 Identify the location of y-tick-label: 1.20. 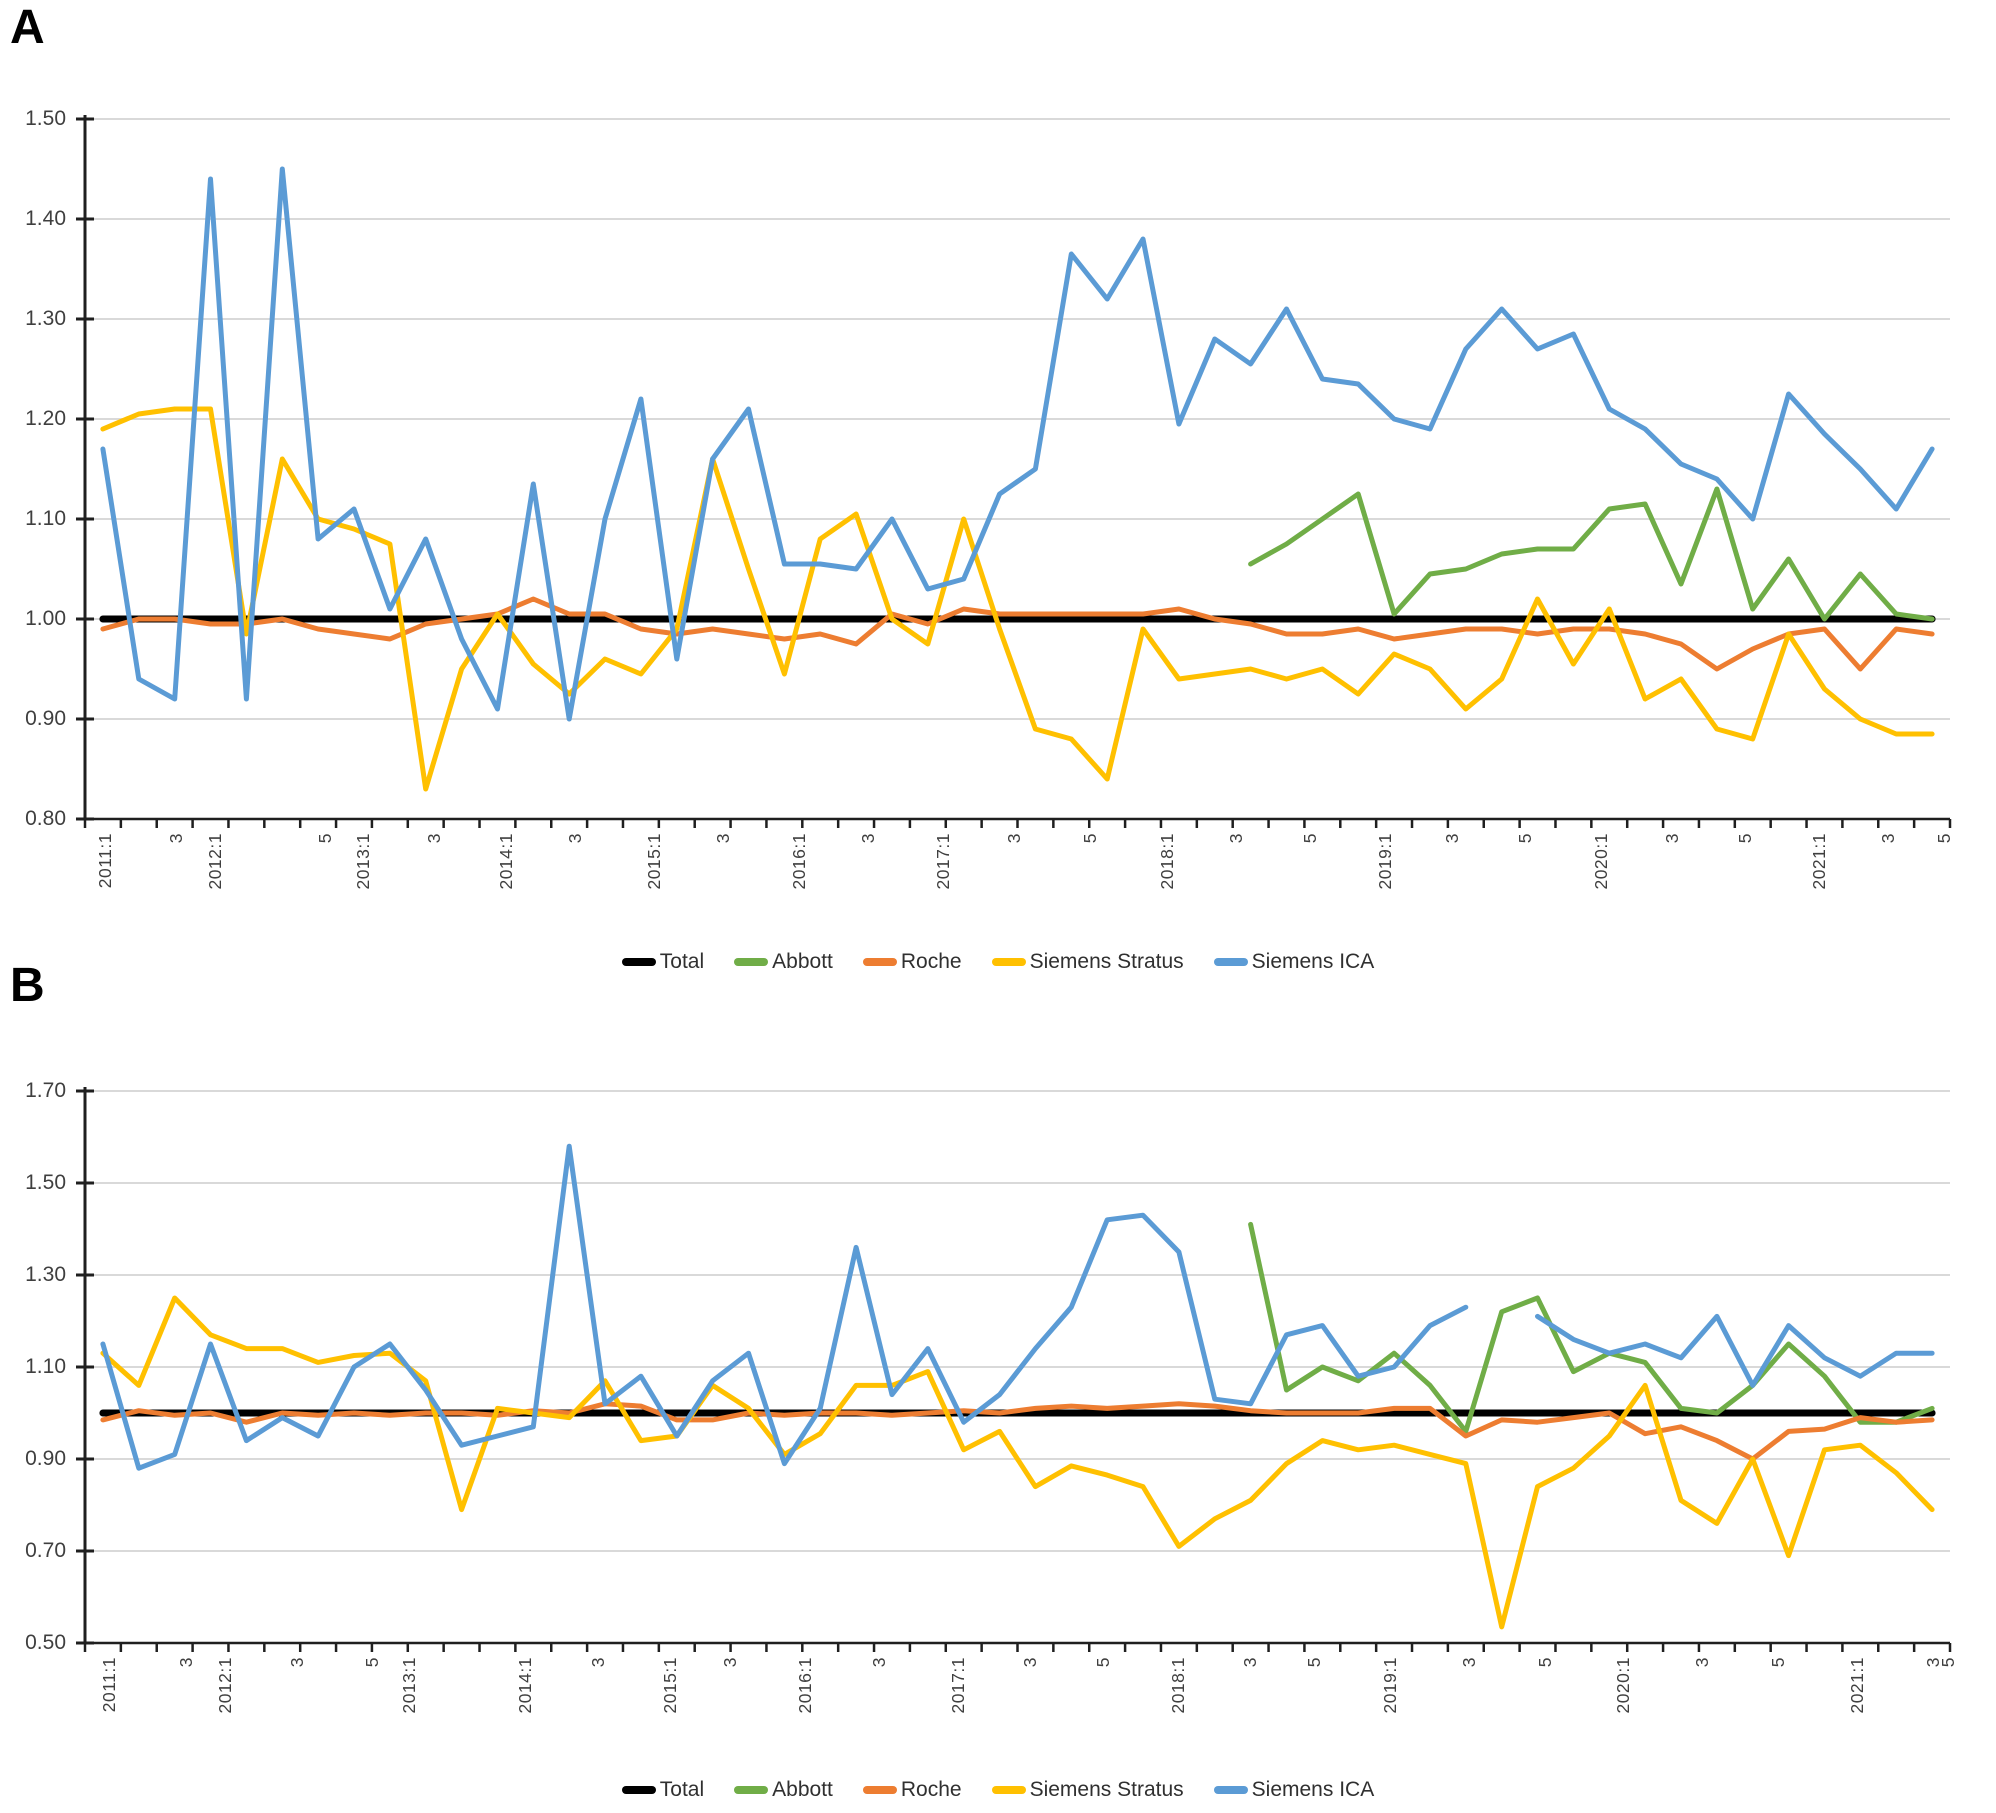
(45, 418).